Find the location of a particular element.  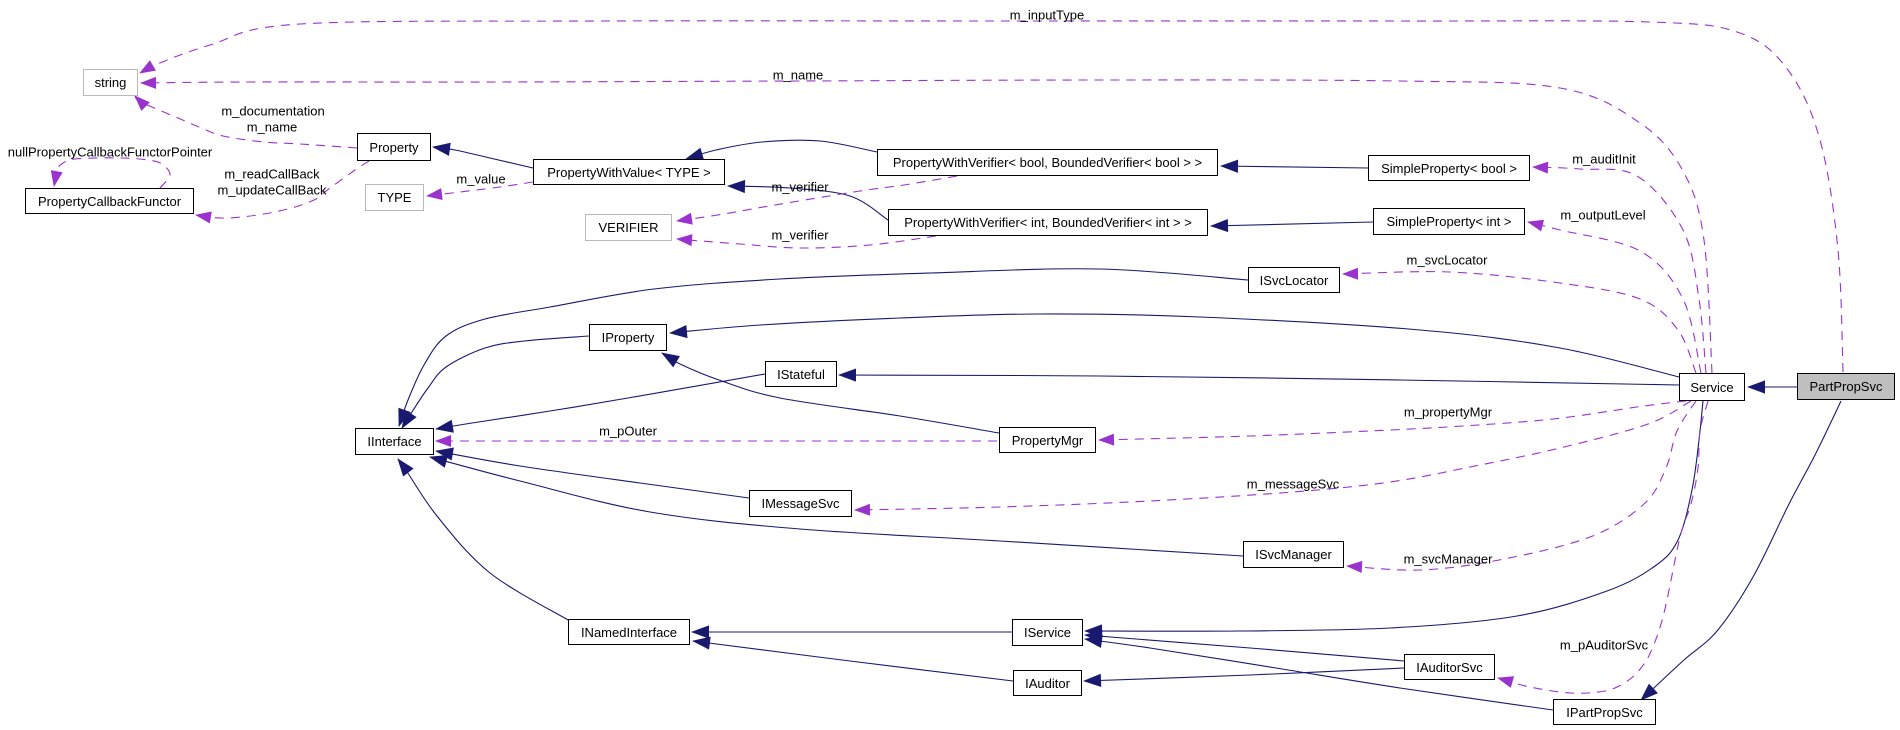

node-istateful: IStateful is located at coordinates (801, 374).